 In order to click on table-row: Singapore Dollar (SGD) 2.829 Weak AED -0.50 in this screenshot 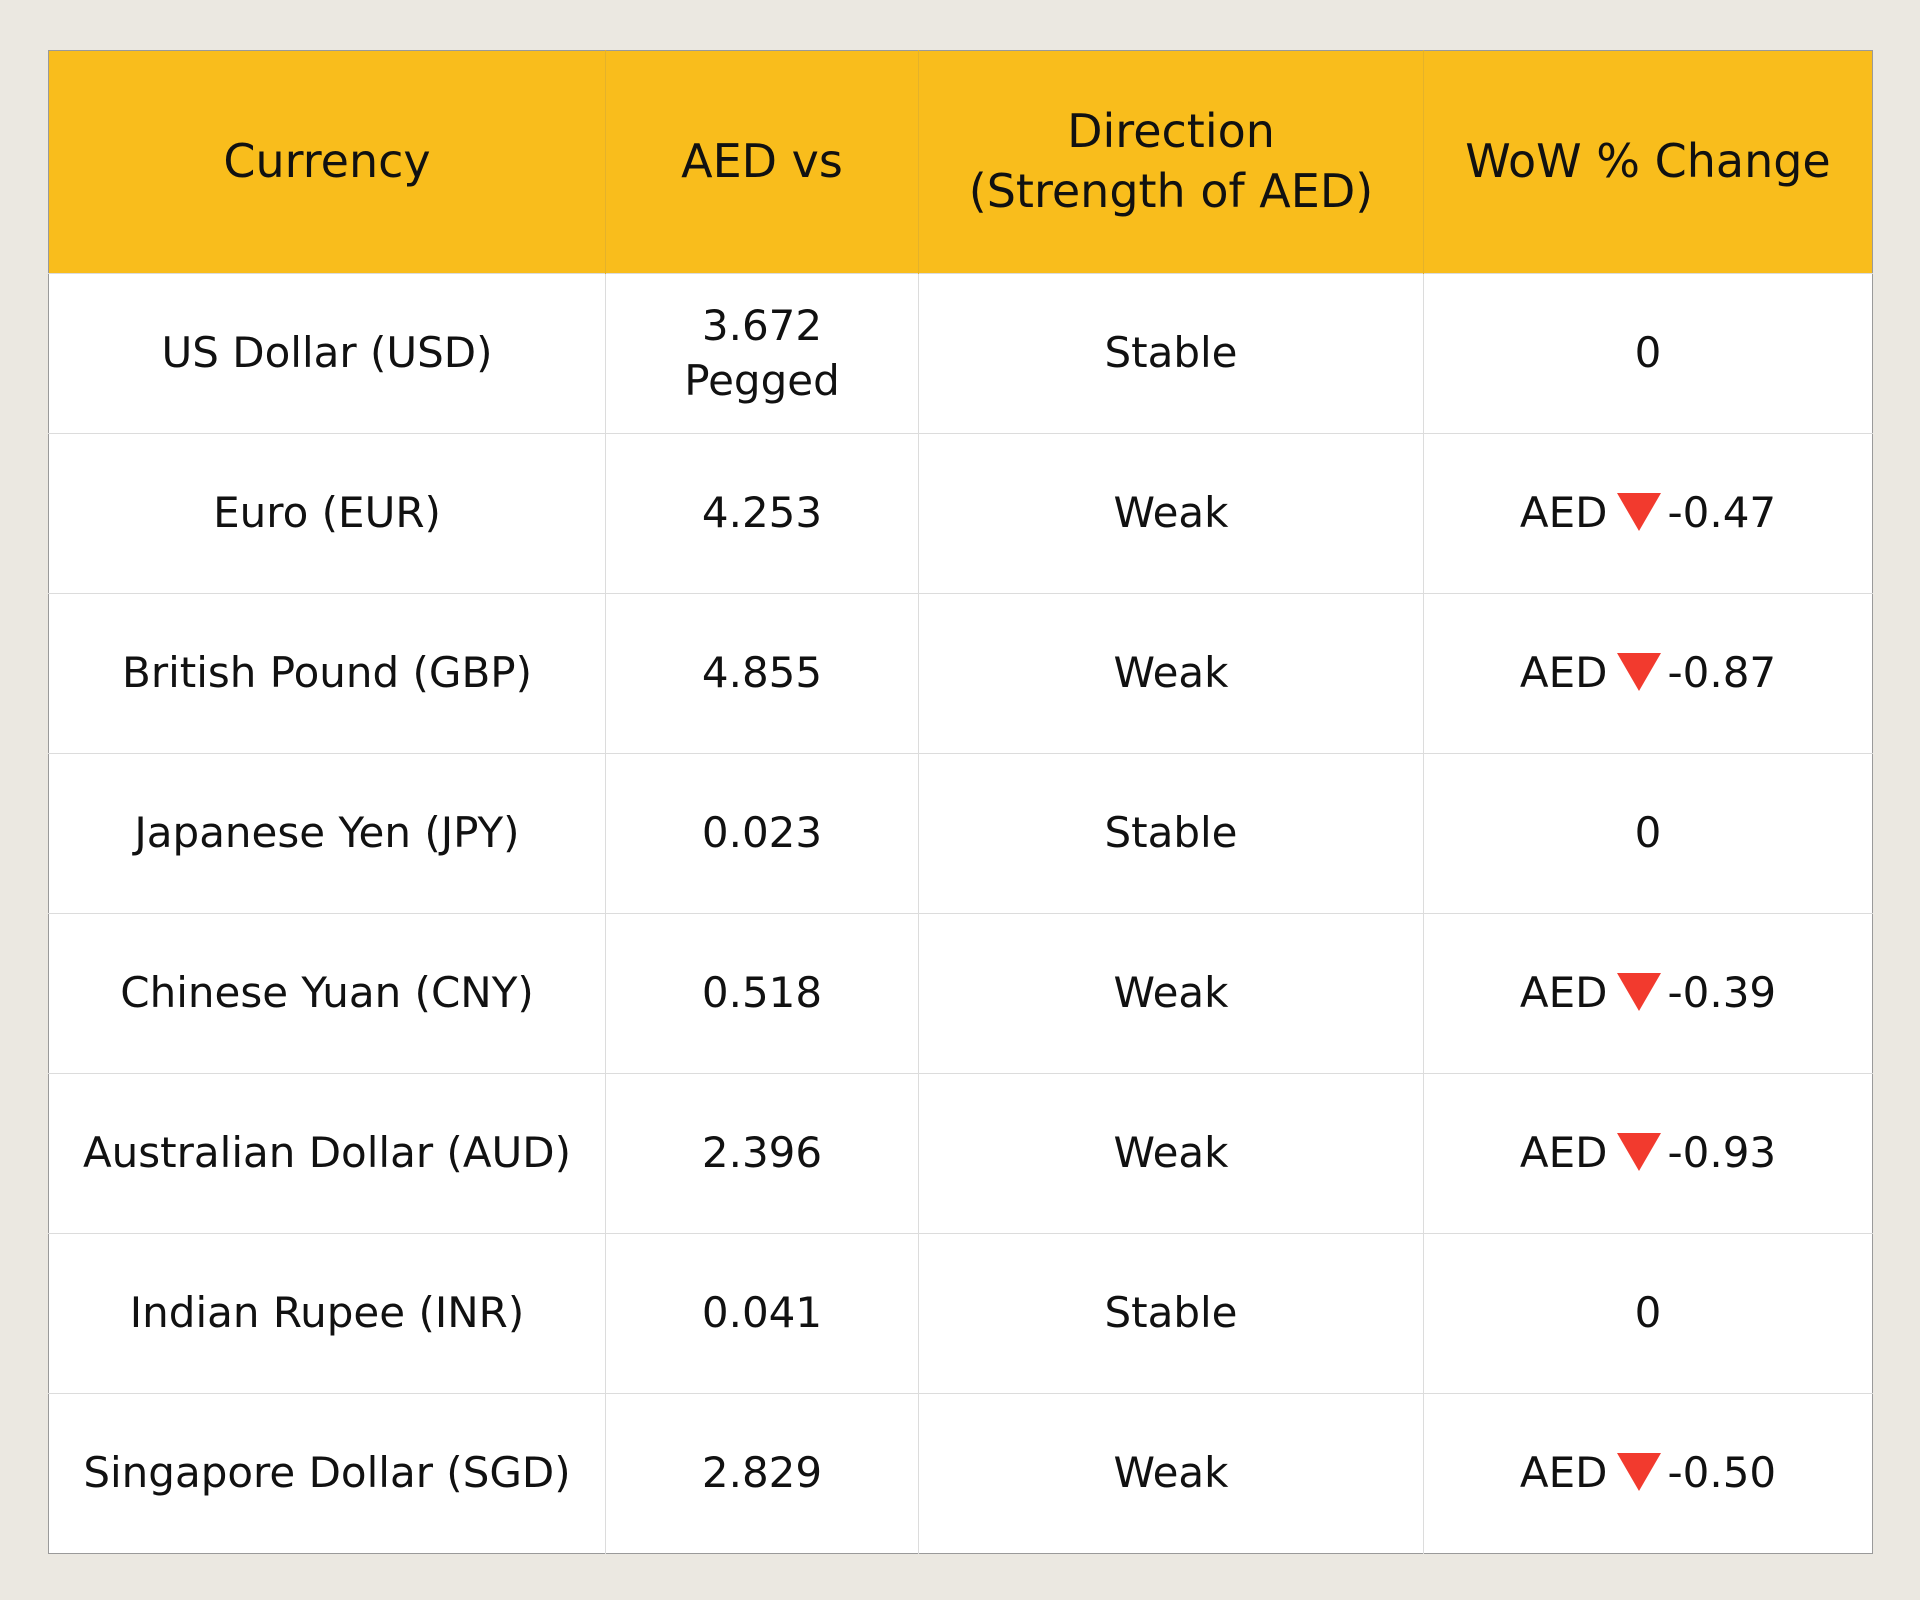, I will do `click(960, 1473)`.